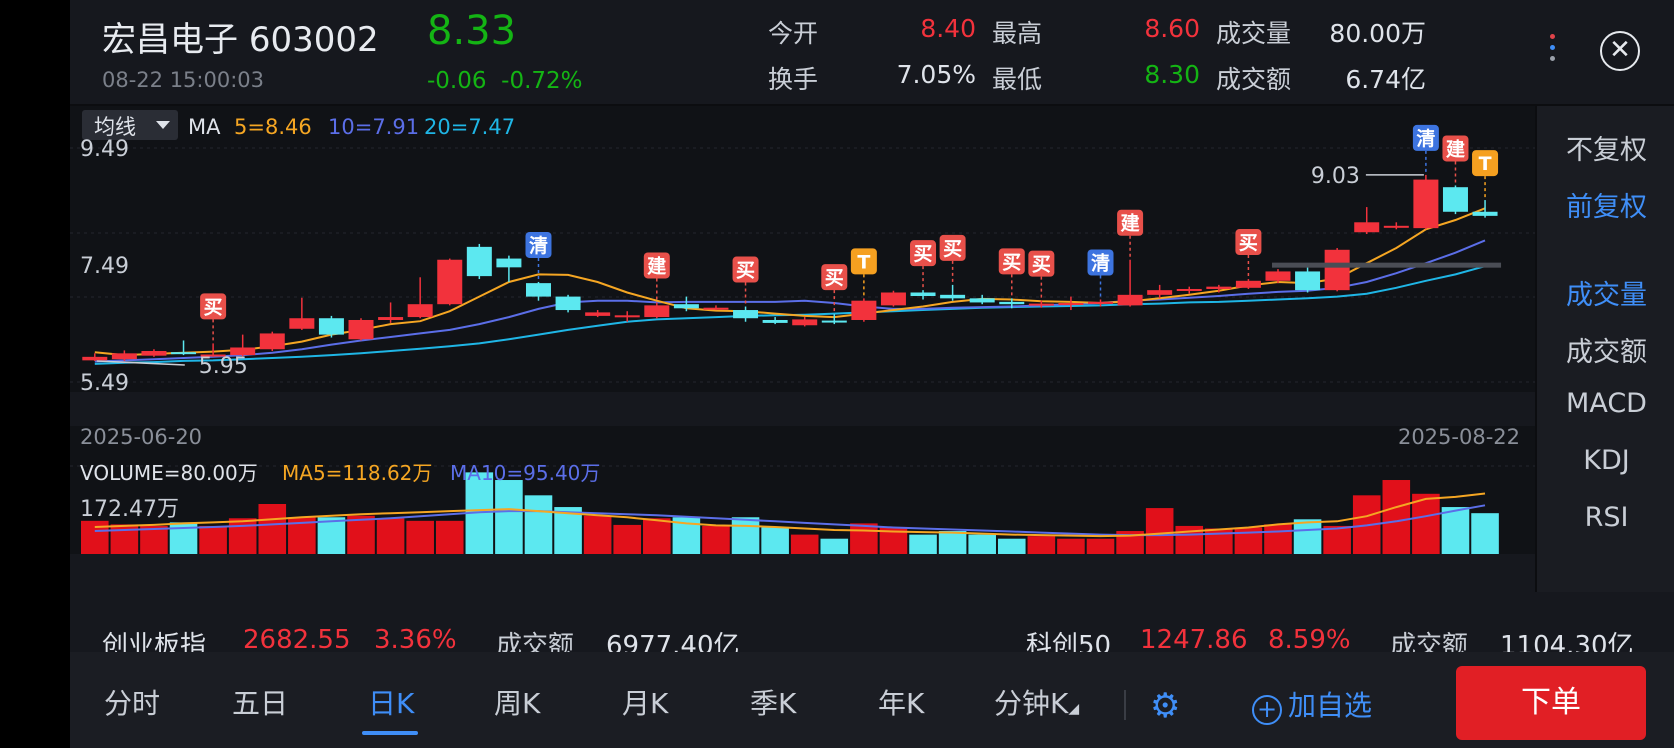 The width and height of the screenshot is (1674, 748). I want to click on sidebar-item-volume: 成交量, so click(1606, 295).